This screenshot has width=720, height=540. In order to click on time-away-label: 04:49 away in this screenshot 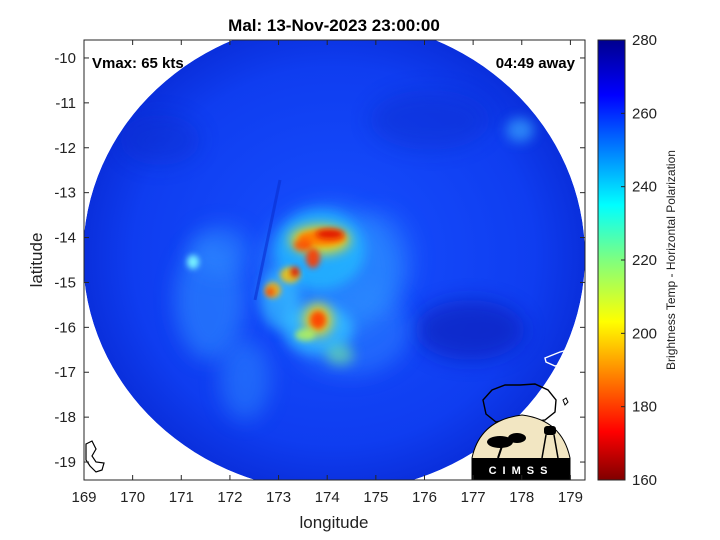, I will do `click(536, 63)`.